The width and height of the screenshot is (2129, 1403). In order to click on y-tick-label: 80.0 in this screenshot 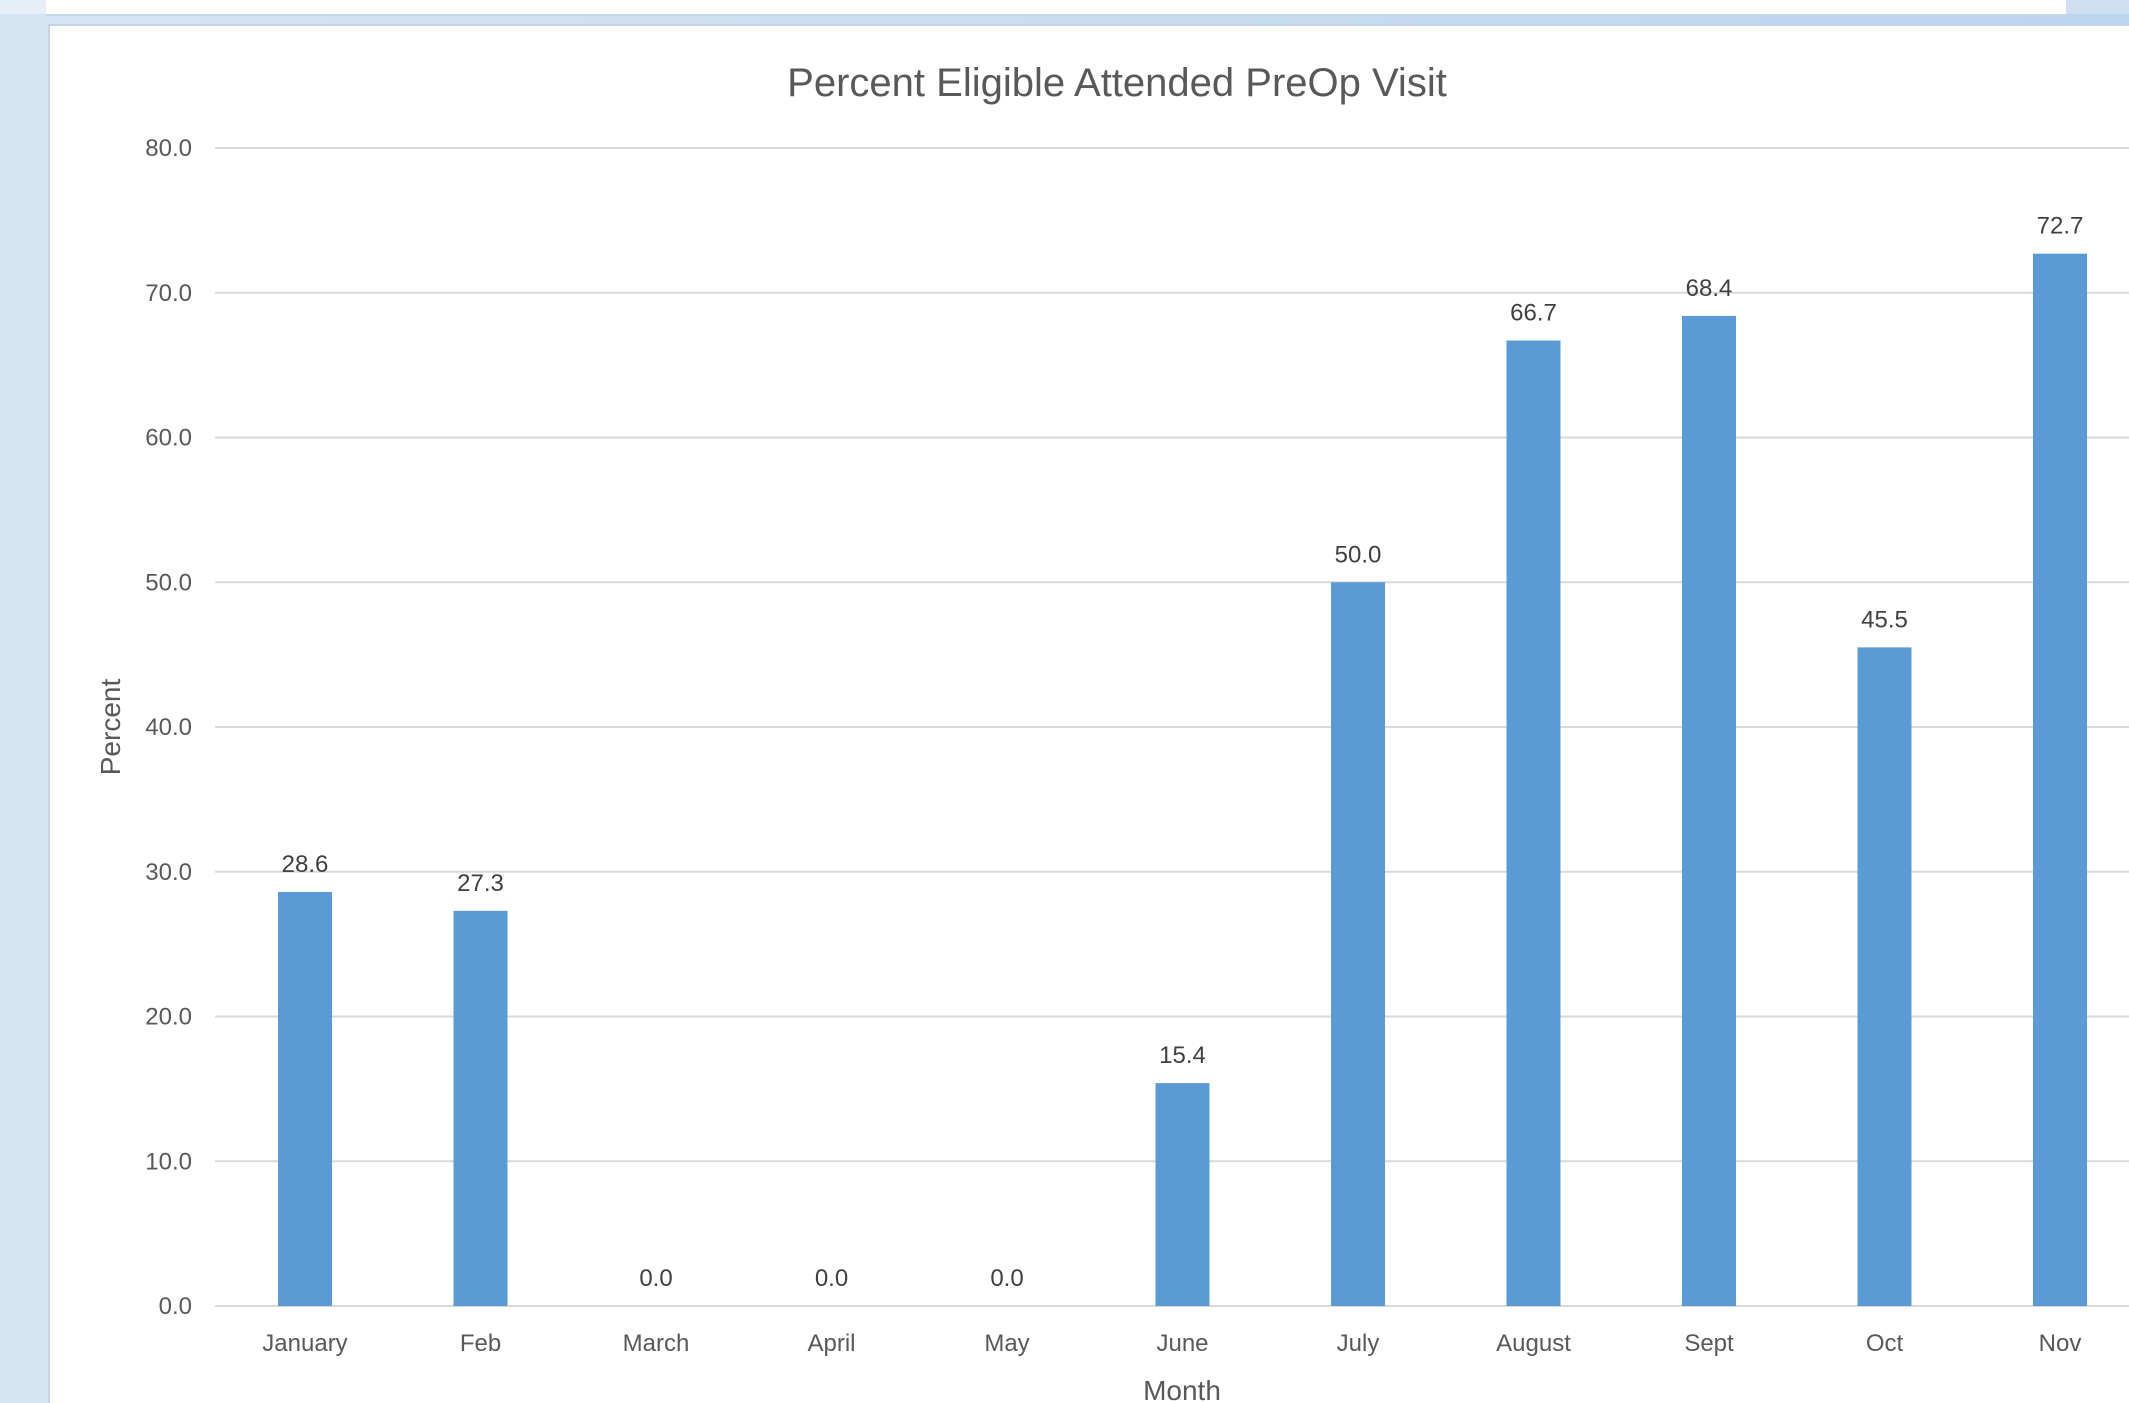, I will do `click(168, 148)`.